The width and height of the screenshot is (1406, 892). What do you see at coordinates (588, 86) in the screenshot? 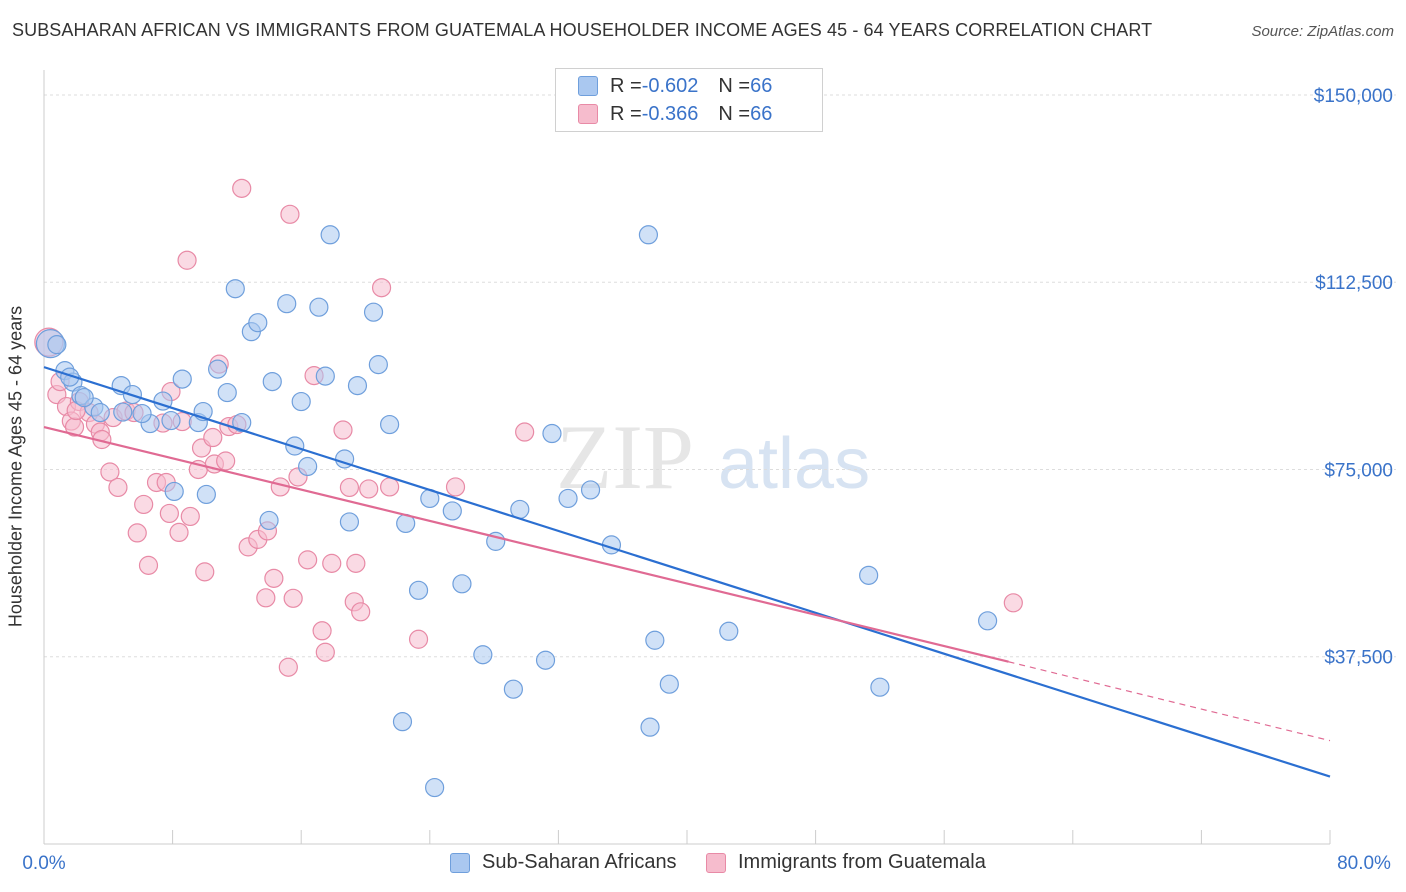
I see `legend-swatch-blue` at bounding box center [588, 86].